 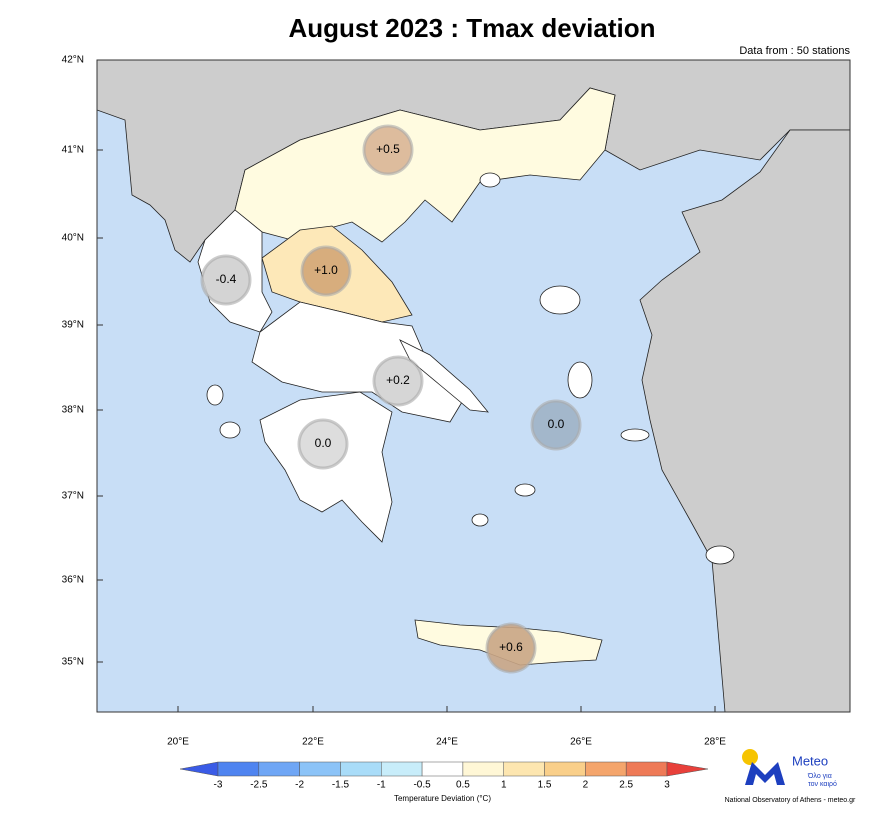 What do you see at coordinates (178, 742) in the screenshot?
I see `lon-label: 20°E` at bounding box center [178, 742].